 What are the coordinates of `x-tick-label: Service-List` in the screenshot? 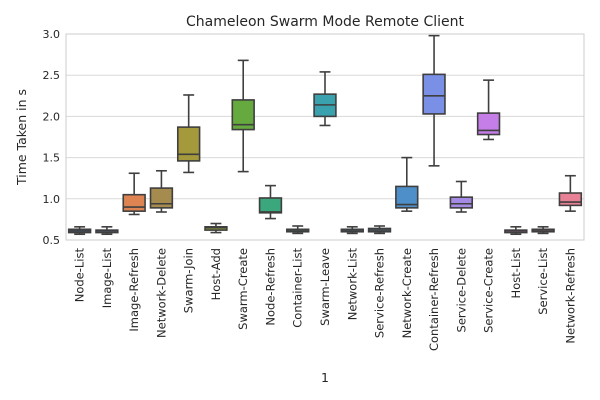 It's located at (543, 281).